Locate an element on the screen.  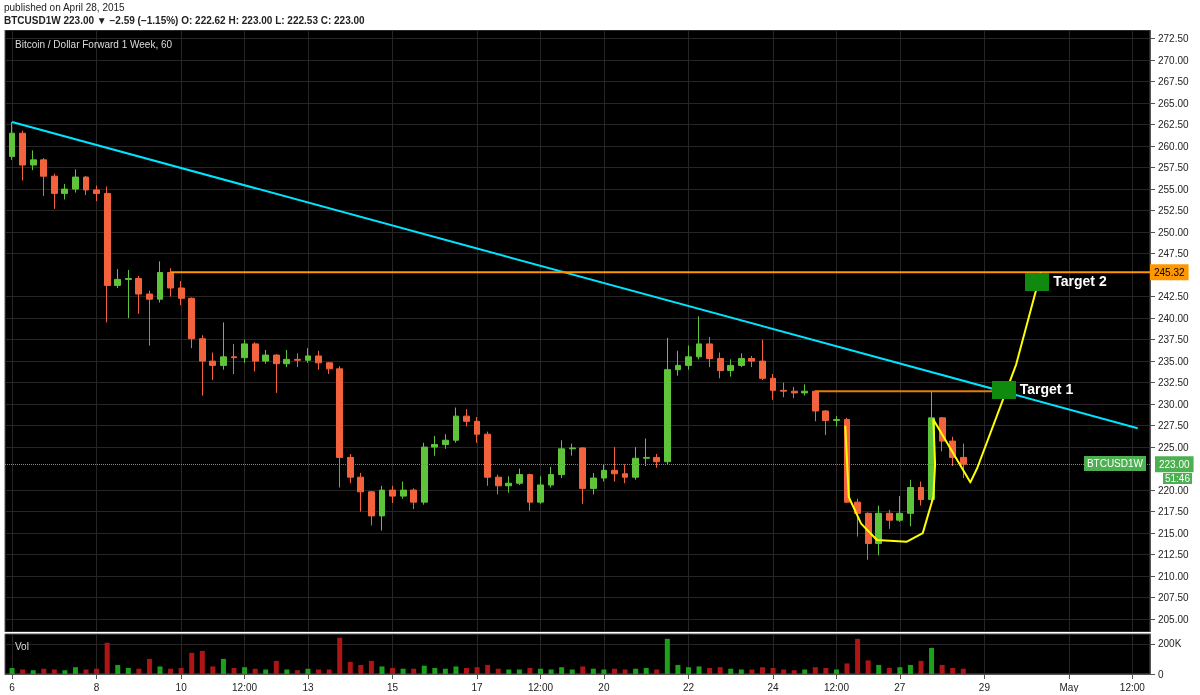
y-tick-label: 267.50 is located at coordinates (1174, 82).